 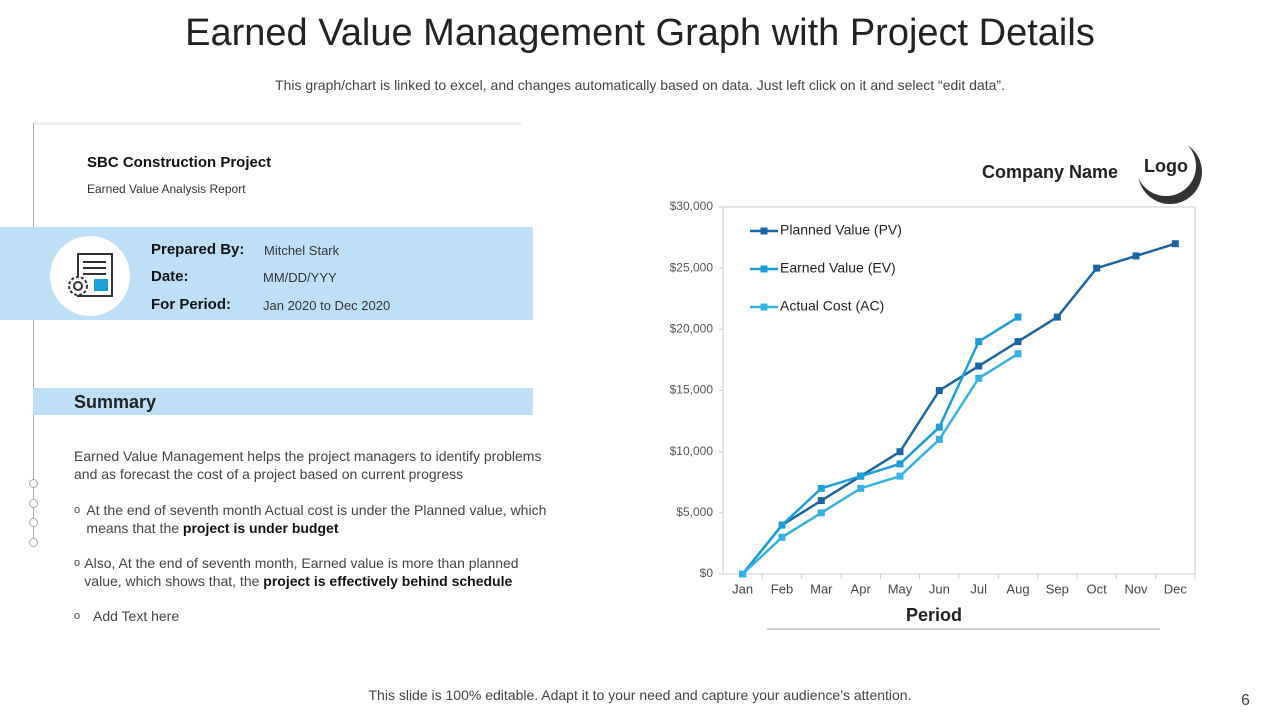 I want to click on x-tick-label: Mar, so click(x=821, y=588).